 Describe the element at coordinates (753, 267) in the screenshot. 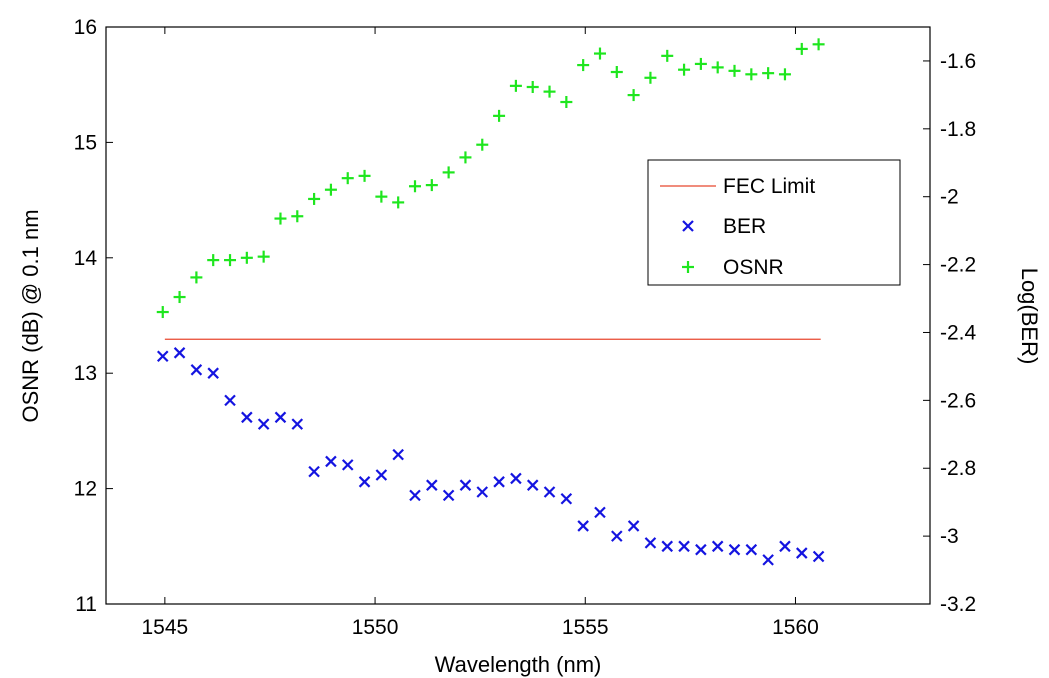

I see `legend-osnr-label: OSNR` at that location.